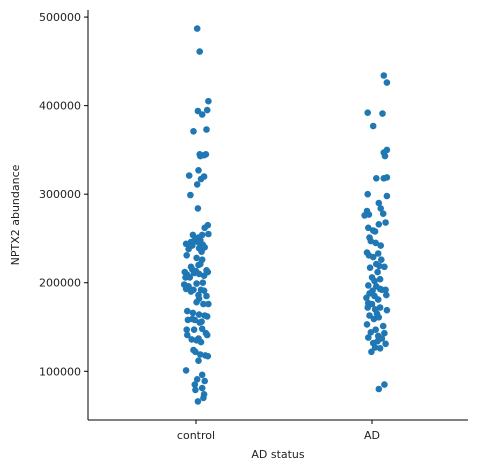  Describe the element at coordinates (60, 371) in the screenshot. I see `y-tick-label: 100000` at that location.